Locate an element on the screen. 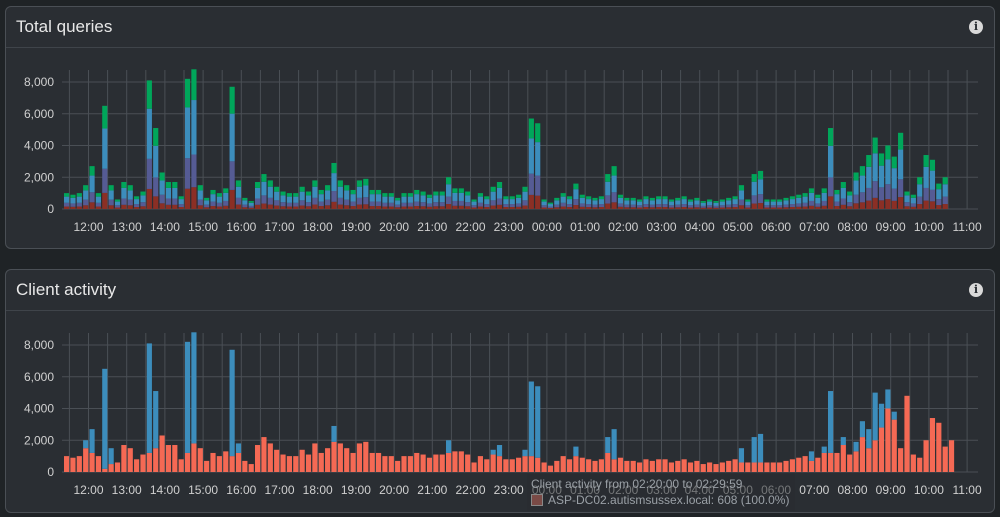 This screenshot has width=1000, height=517. x-tick-label: 20:00 is located at coordinates (394, 490).